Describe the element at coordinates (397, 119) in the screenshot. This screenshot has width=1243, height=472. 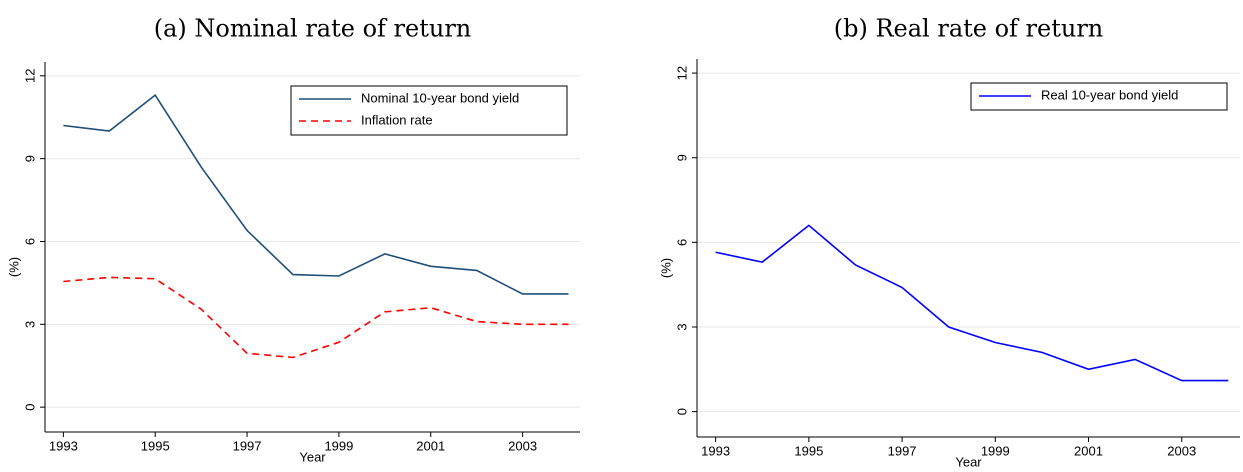
I see `legend-label: Inflation rate` at that location.